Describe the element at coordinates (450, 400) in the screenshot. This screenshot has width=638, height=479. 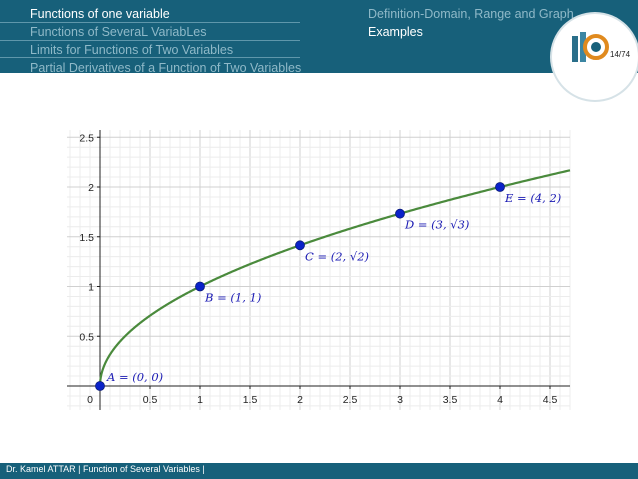
I see `x-tick-label: 3.5` at that location.